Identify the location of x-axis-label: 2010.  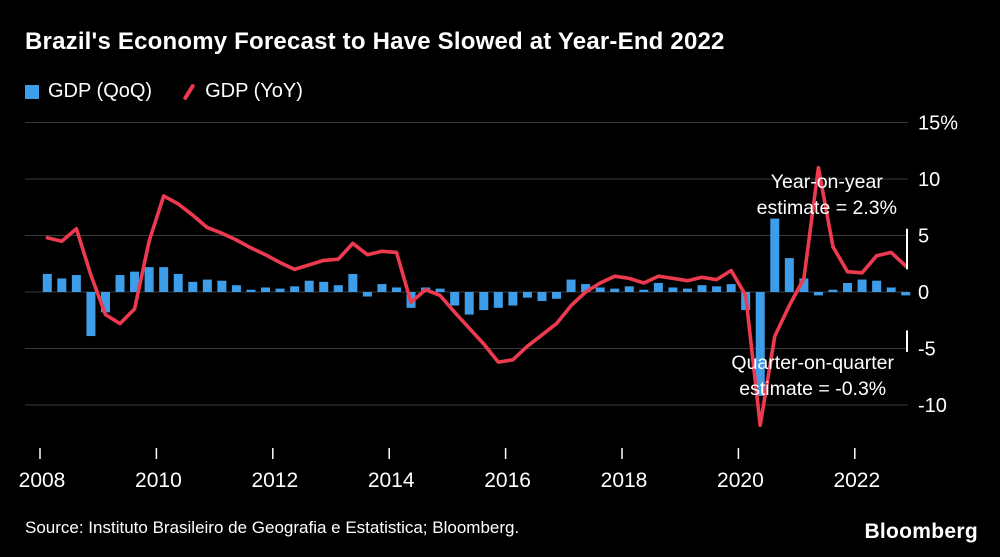
(158, 480).